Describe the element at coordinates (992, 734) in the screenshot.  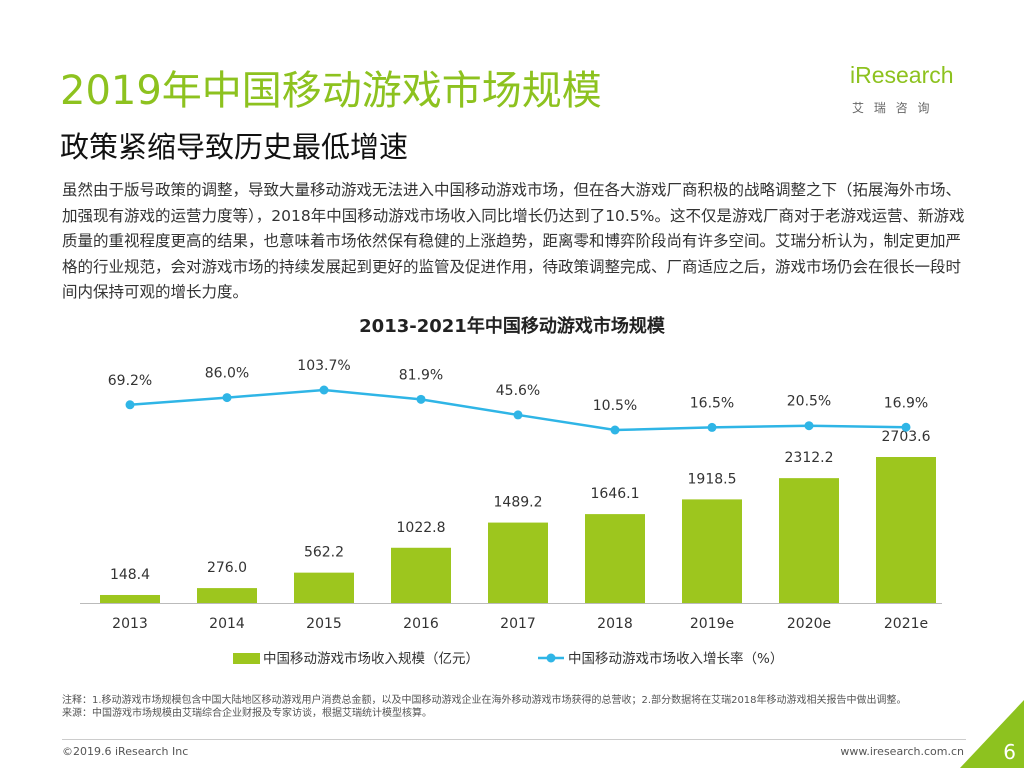
I see `corner` at that location.